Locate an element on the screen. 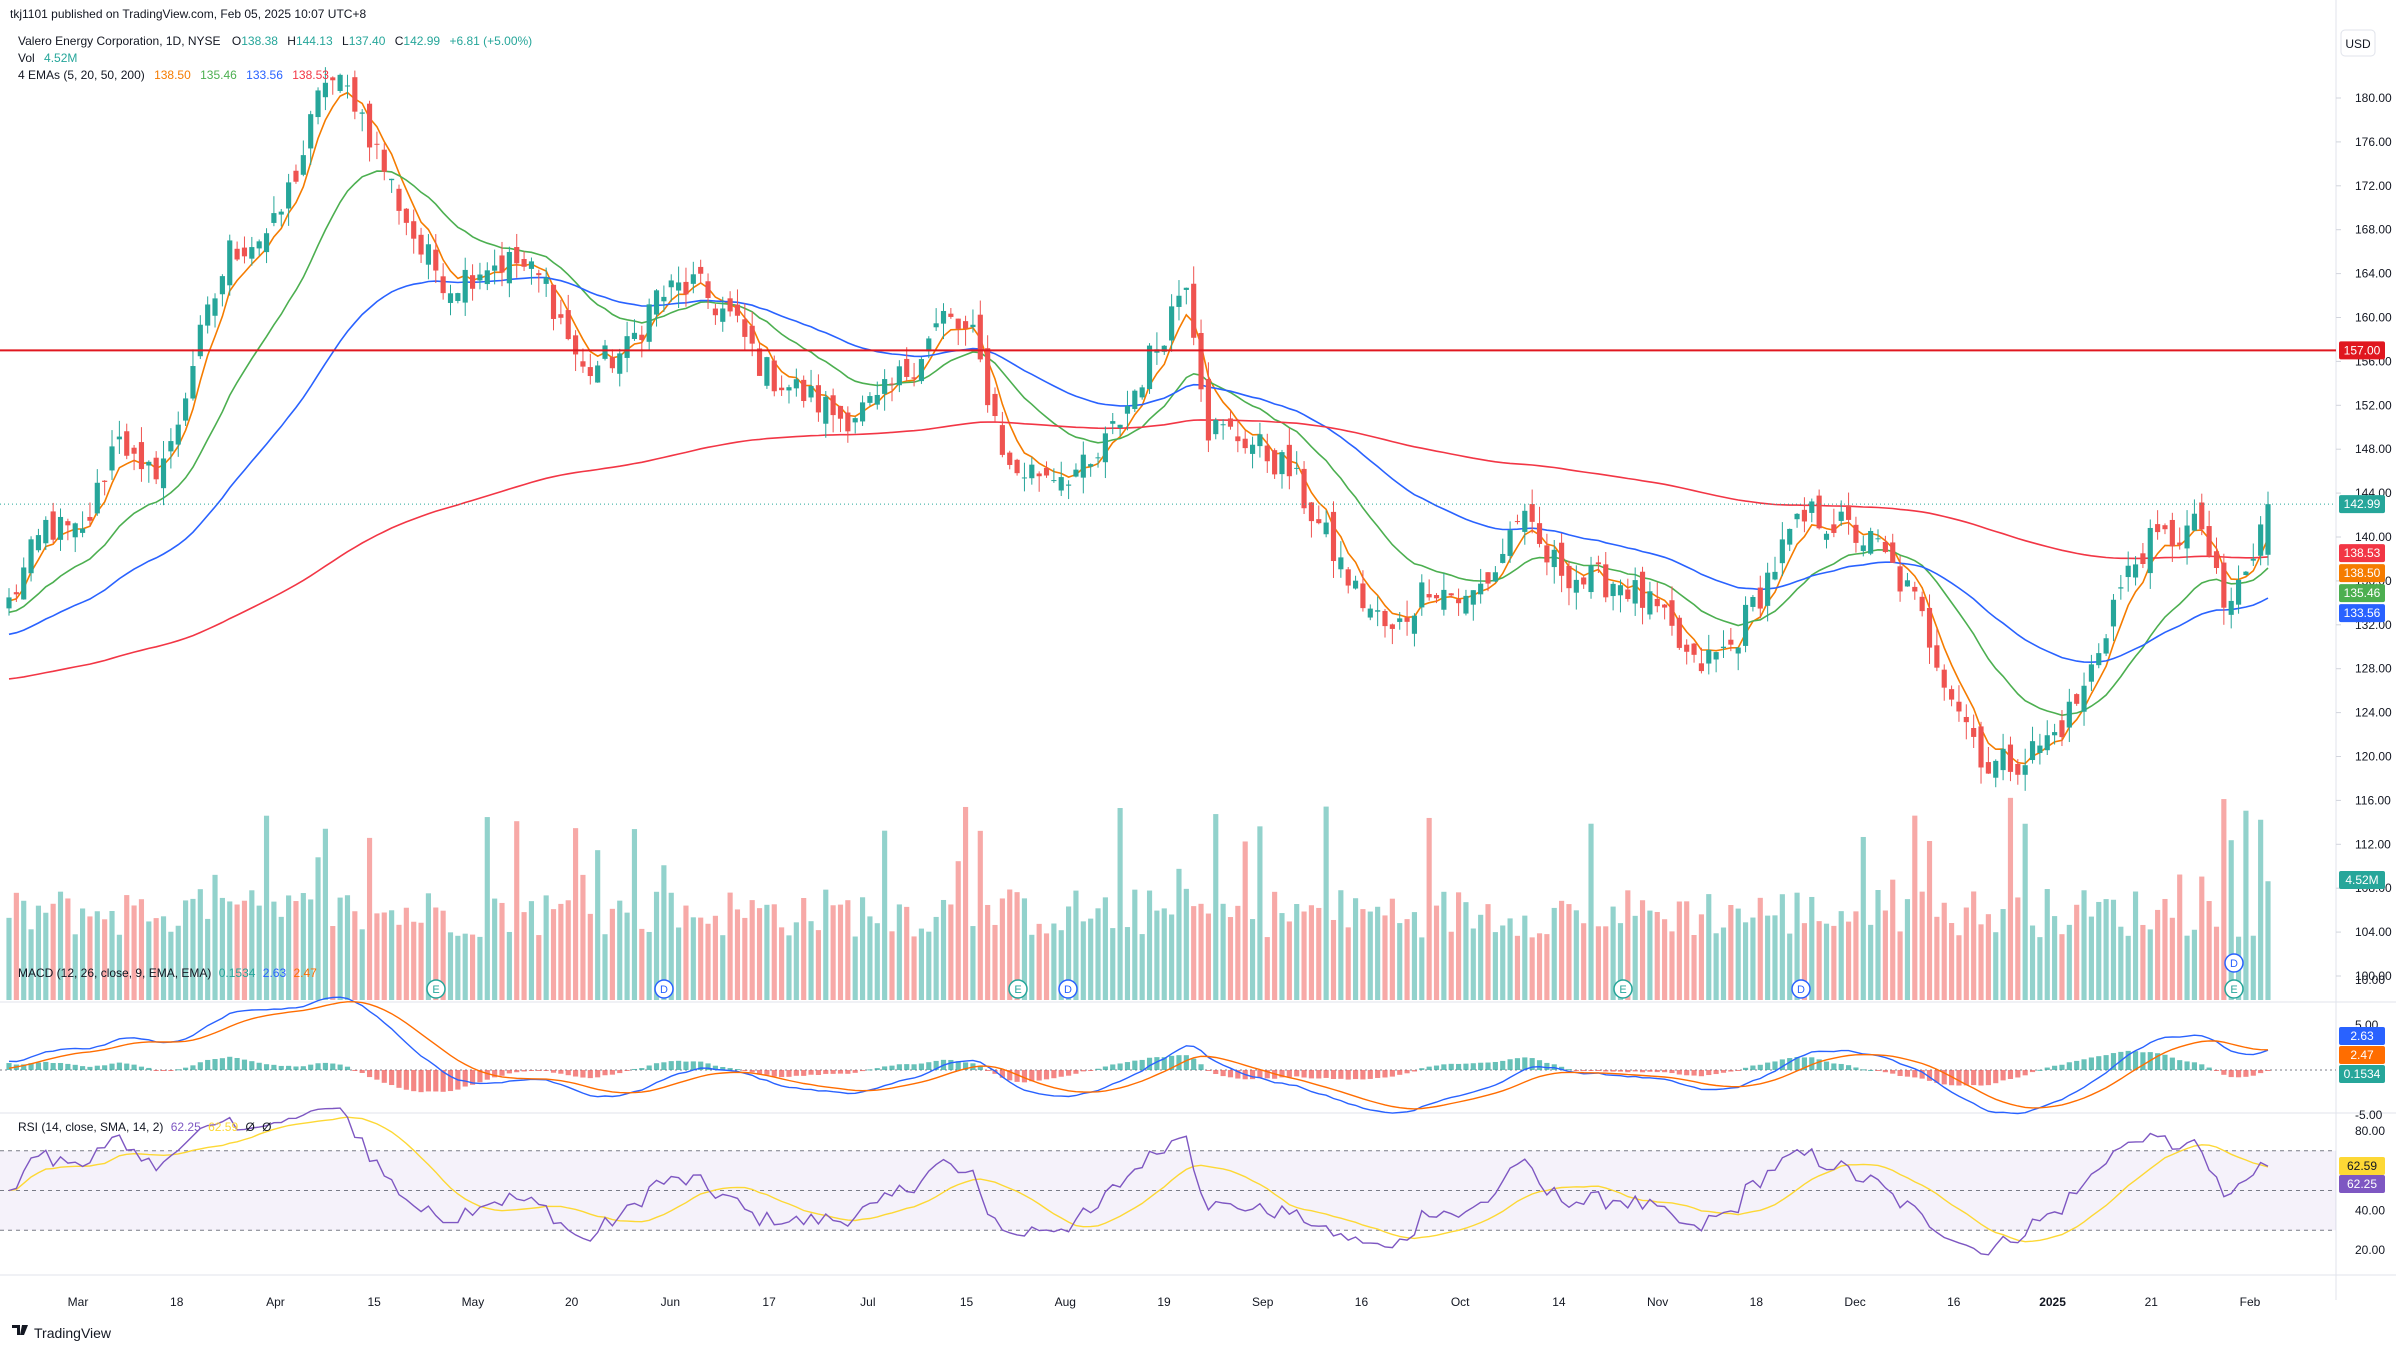 Image resolution: width=2396 pixels, height=1350 pixels. time-axis-label: Apr is located at coordinates (275, 1302).